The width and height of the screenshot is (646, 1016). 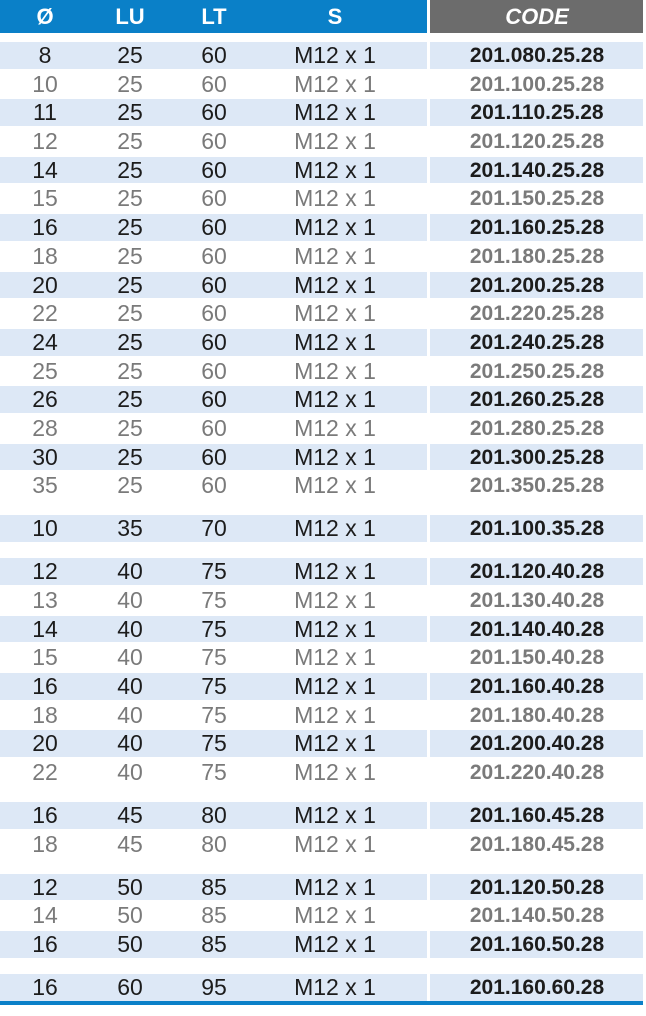 I want to click on cell-diameter: 30, so click(x=45, y=456).